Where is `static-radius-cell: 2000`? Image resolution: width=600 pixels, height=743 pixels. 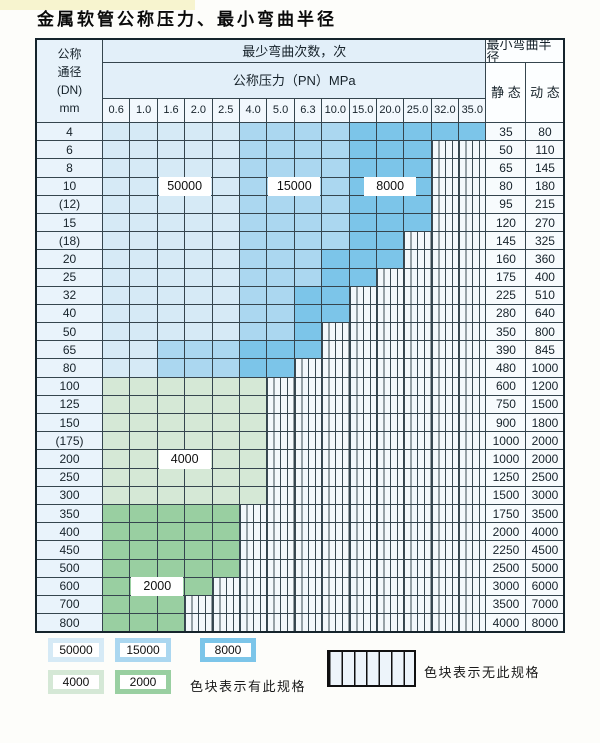 static-radius-cell: 2000 is located at coordinates (506, 532).